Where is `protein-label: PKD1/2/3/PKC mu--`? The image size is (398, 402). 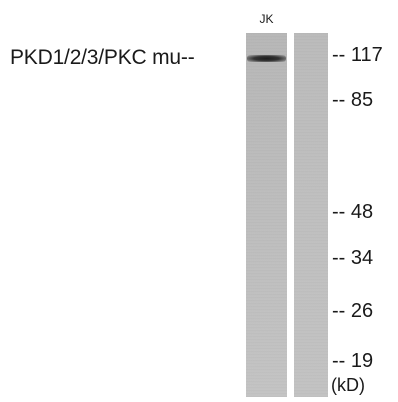 protein-label: PKD1/2/3/PKC mu-- is located at coordinates (102, 57).